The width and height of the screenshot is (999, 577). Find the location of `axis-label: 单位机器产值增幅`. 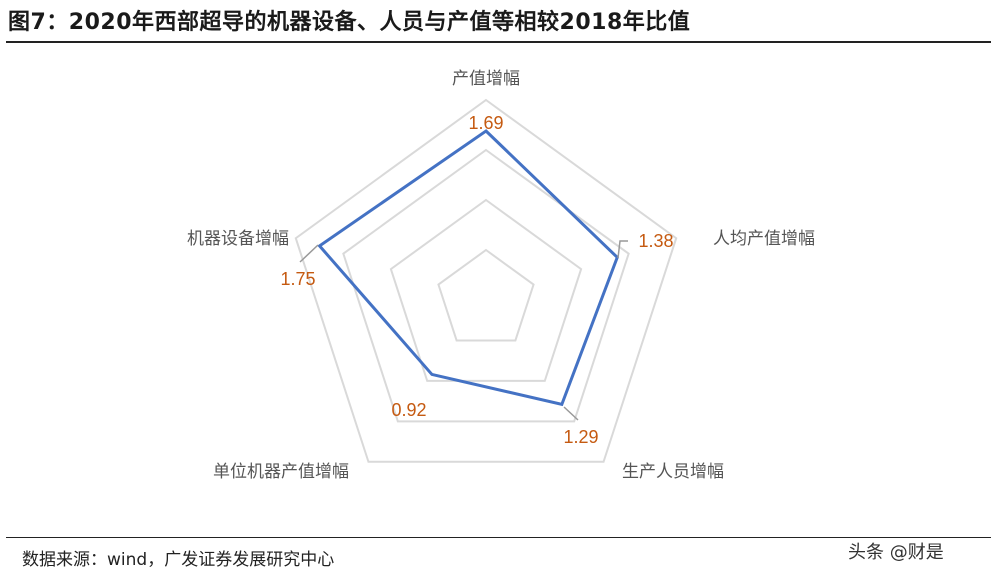

axis-label: 单位机器产值增幅 is located at coordinates (281, 472).